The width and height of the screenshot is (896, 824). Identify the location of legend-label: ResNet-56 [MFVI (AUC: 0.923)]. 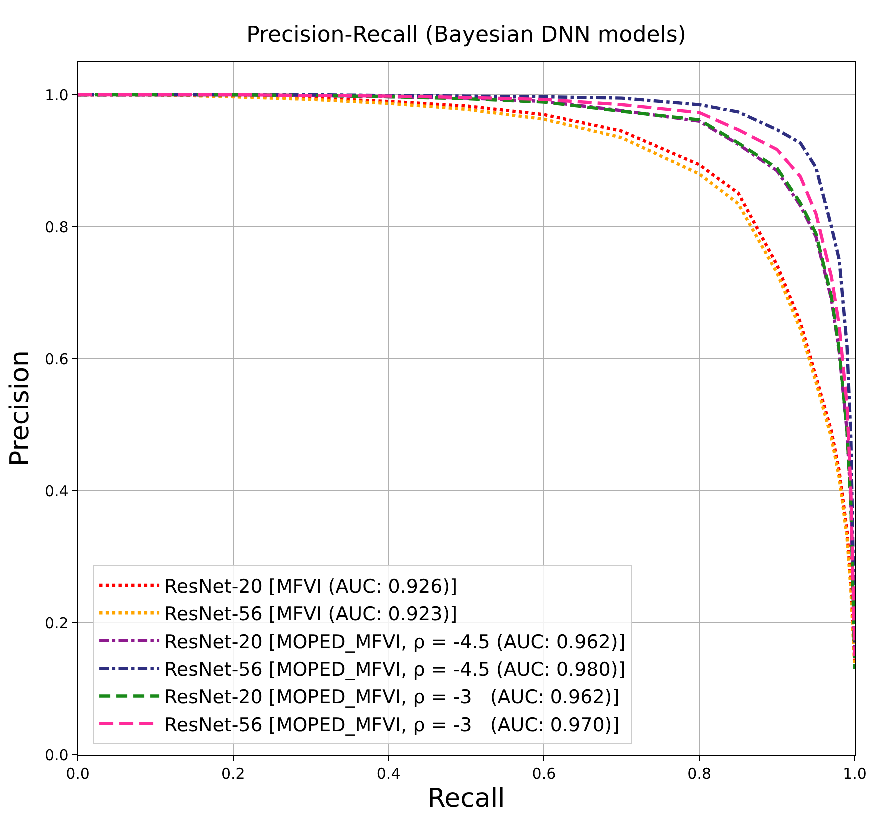
(311, 615).